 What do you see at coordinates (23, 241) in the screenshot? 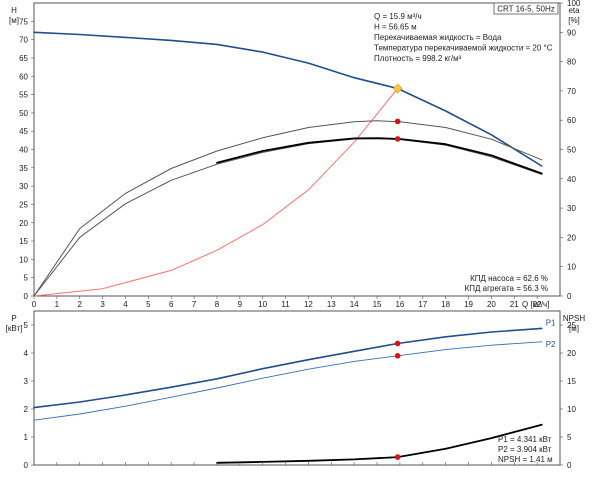
I see `left-tick-label: 15` at bounding box center [23, 241].